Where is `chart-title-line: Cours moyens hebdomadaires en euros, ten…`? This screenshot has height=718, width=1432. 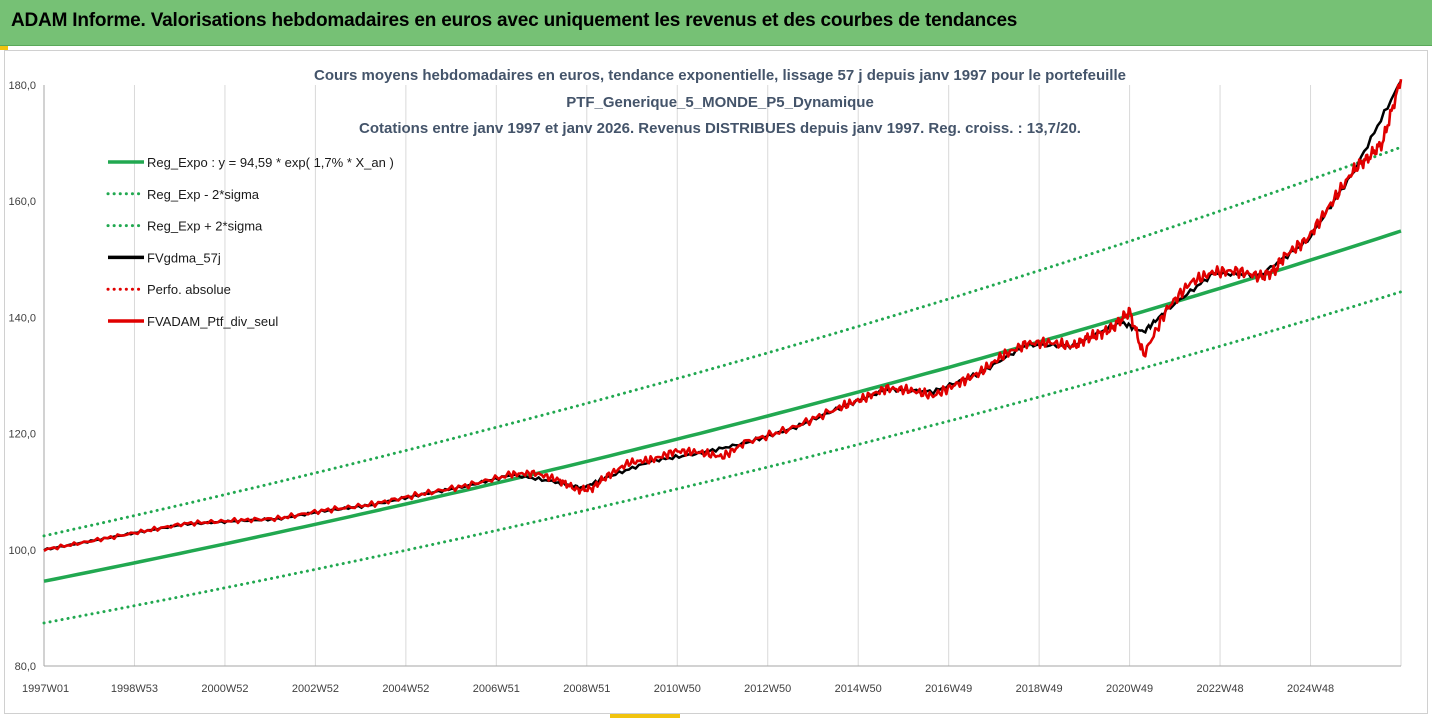 chart-title-line: Cours moyens hebdomadaires en euros, ten… is located at coordinates (720, 75).